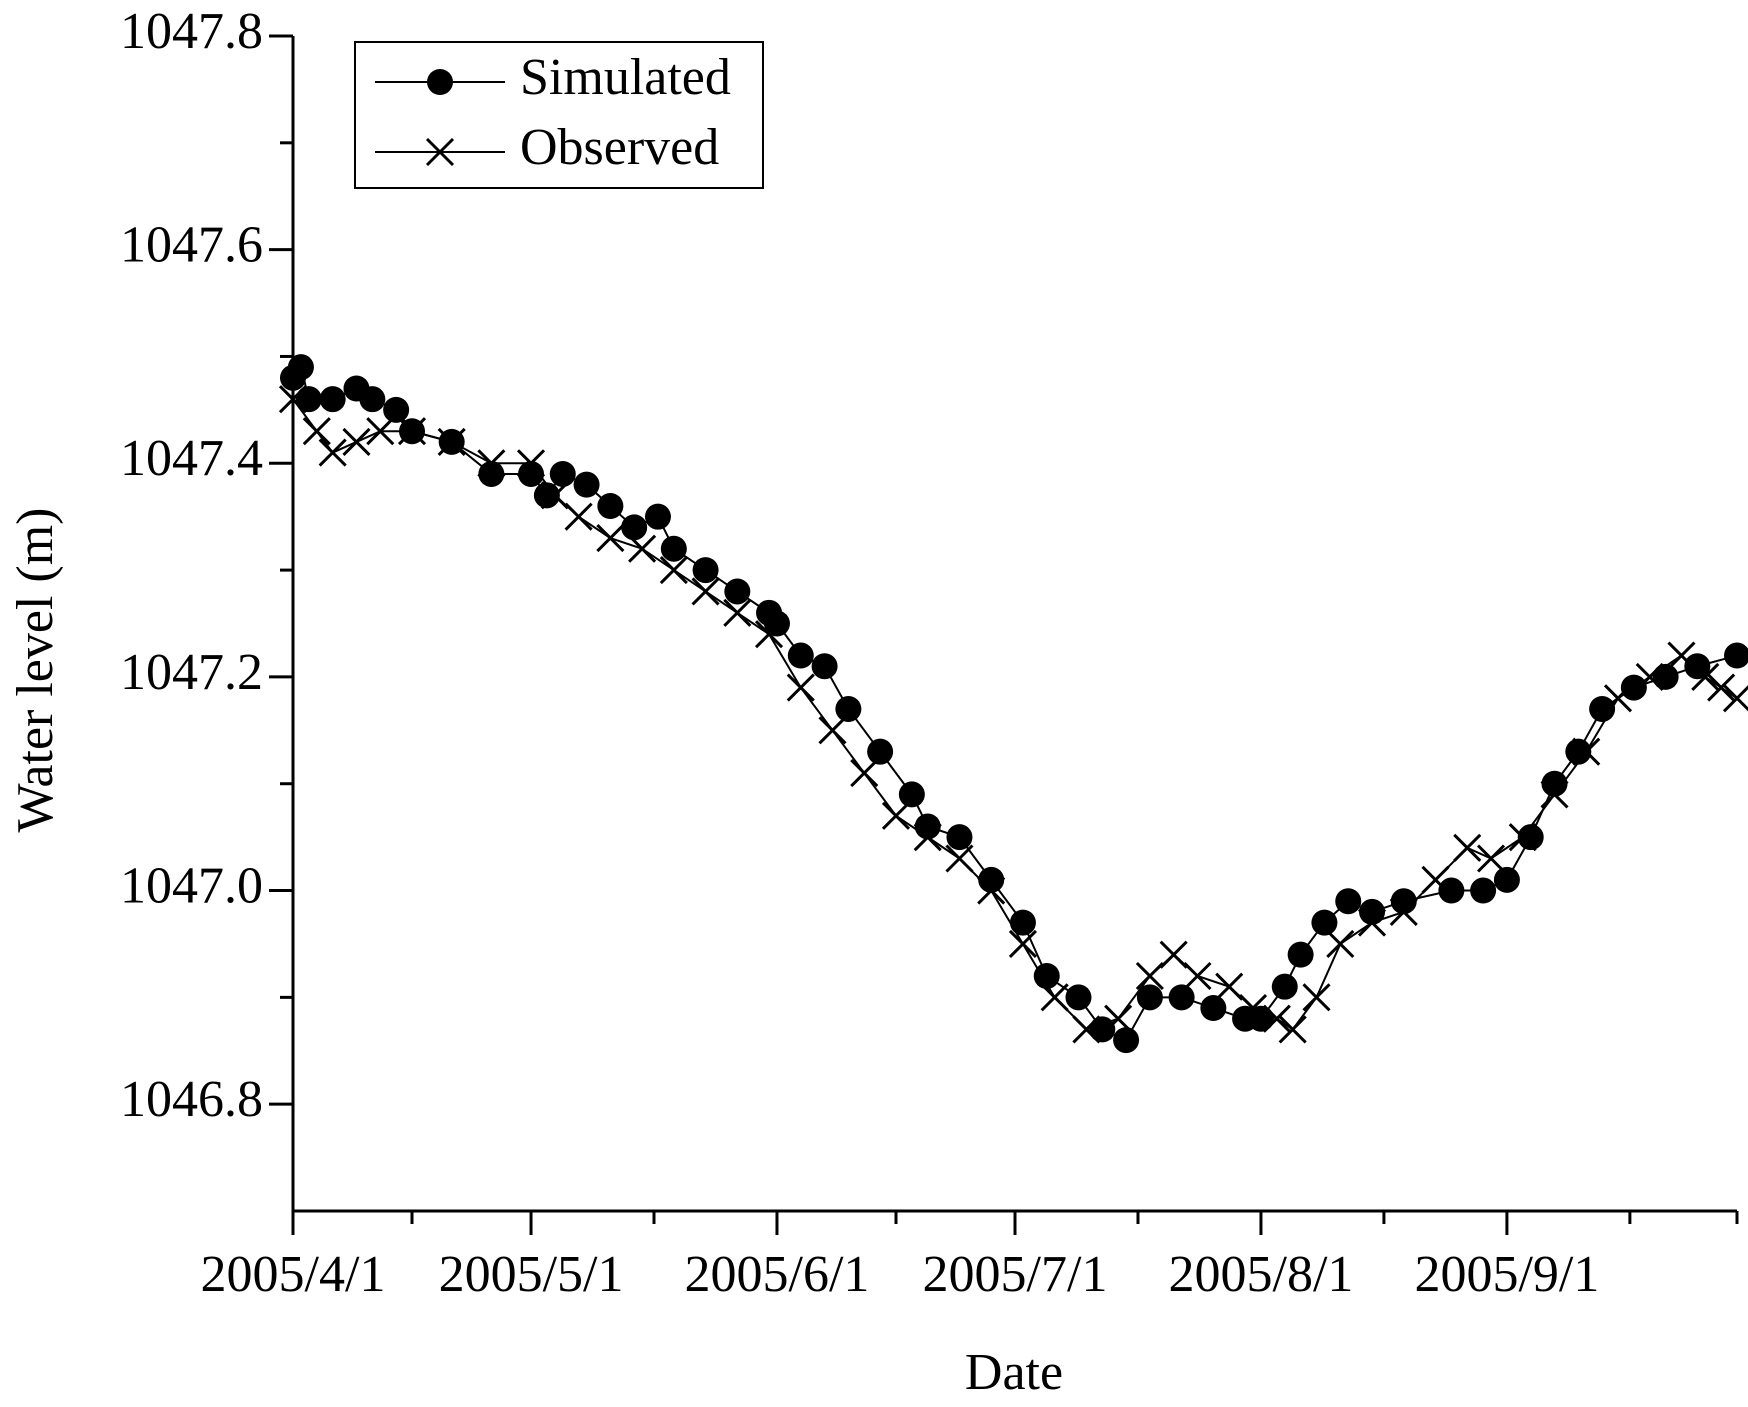 The image size is (1748, 1407). Describe the element at coordinates (619, 147) in the screenshot. I see `legend-label: Observed` at that location.